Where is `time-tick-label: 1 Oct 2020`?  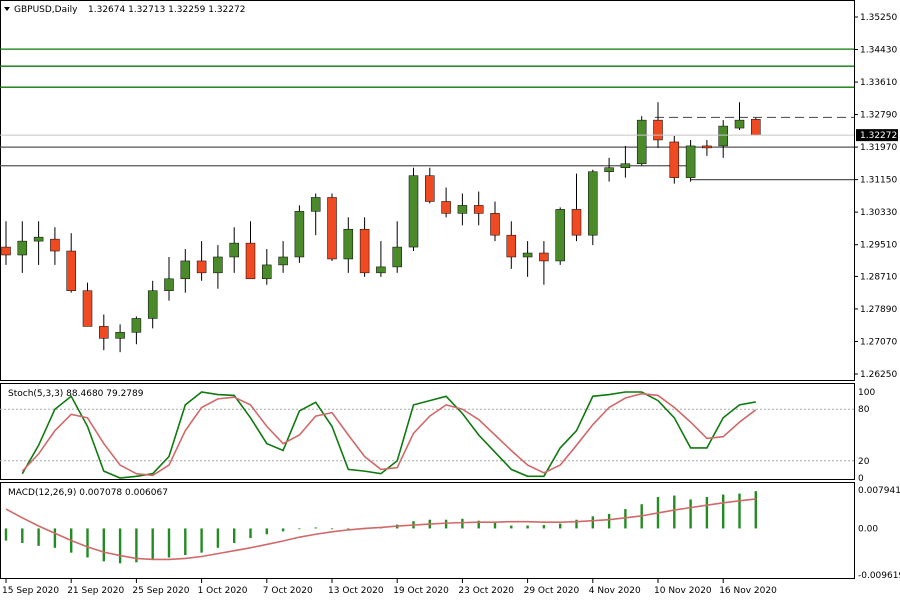
time-tick-label: 1 Oct 2020 is located at coordinates (223, 591).